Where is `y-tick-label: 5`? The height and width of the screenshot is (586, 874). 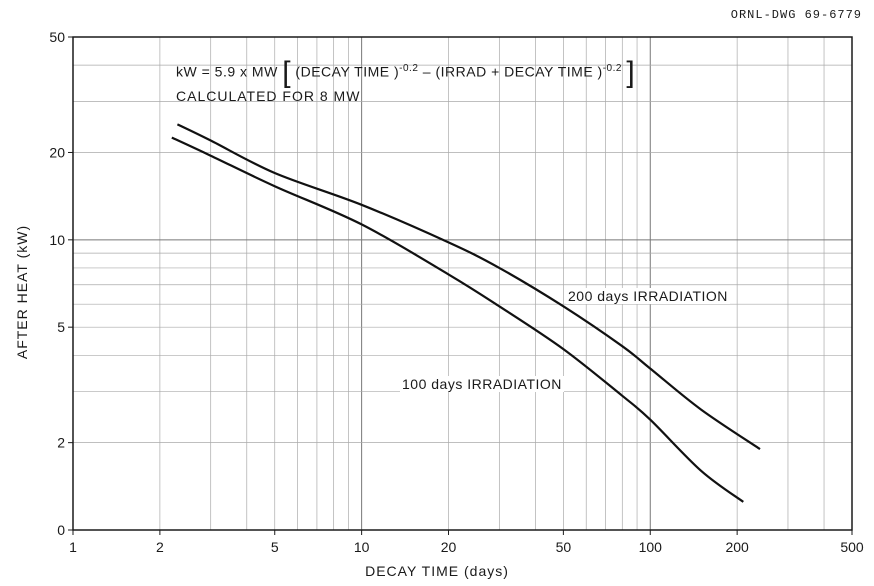
y-tick-label: 5 is located at coordinates (61, 327).